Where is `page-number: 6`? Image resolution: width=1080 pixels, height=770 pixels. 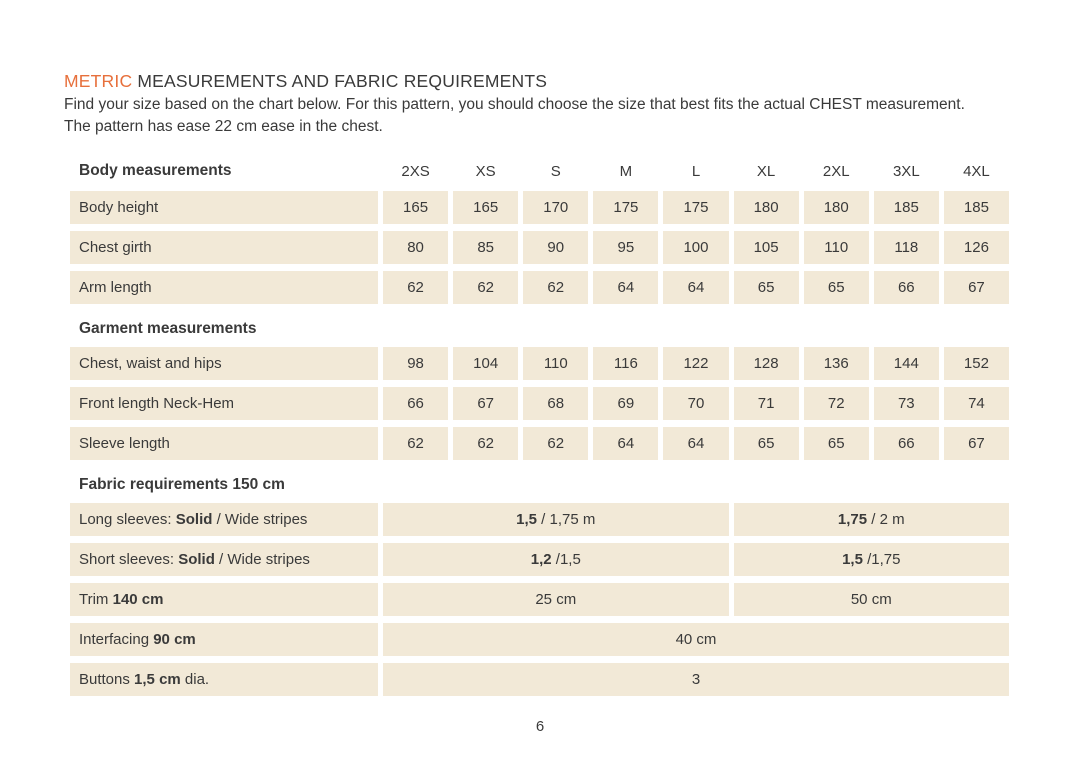 page-number: 6 is located at coordinates (540, 726).